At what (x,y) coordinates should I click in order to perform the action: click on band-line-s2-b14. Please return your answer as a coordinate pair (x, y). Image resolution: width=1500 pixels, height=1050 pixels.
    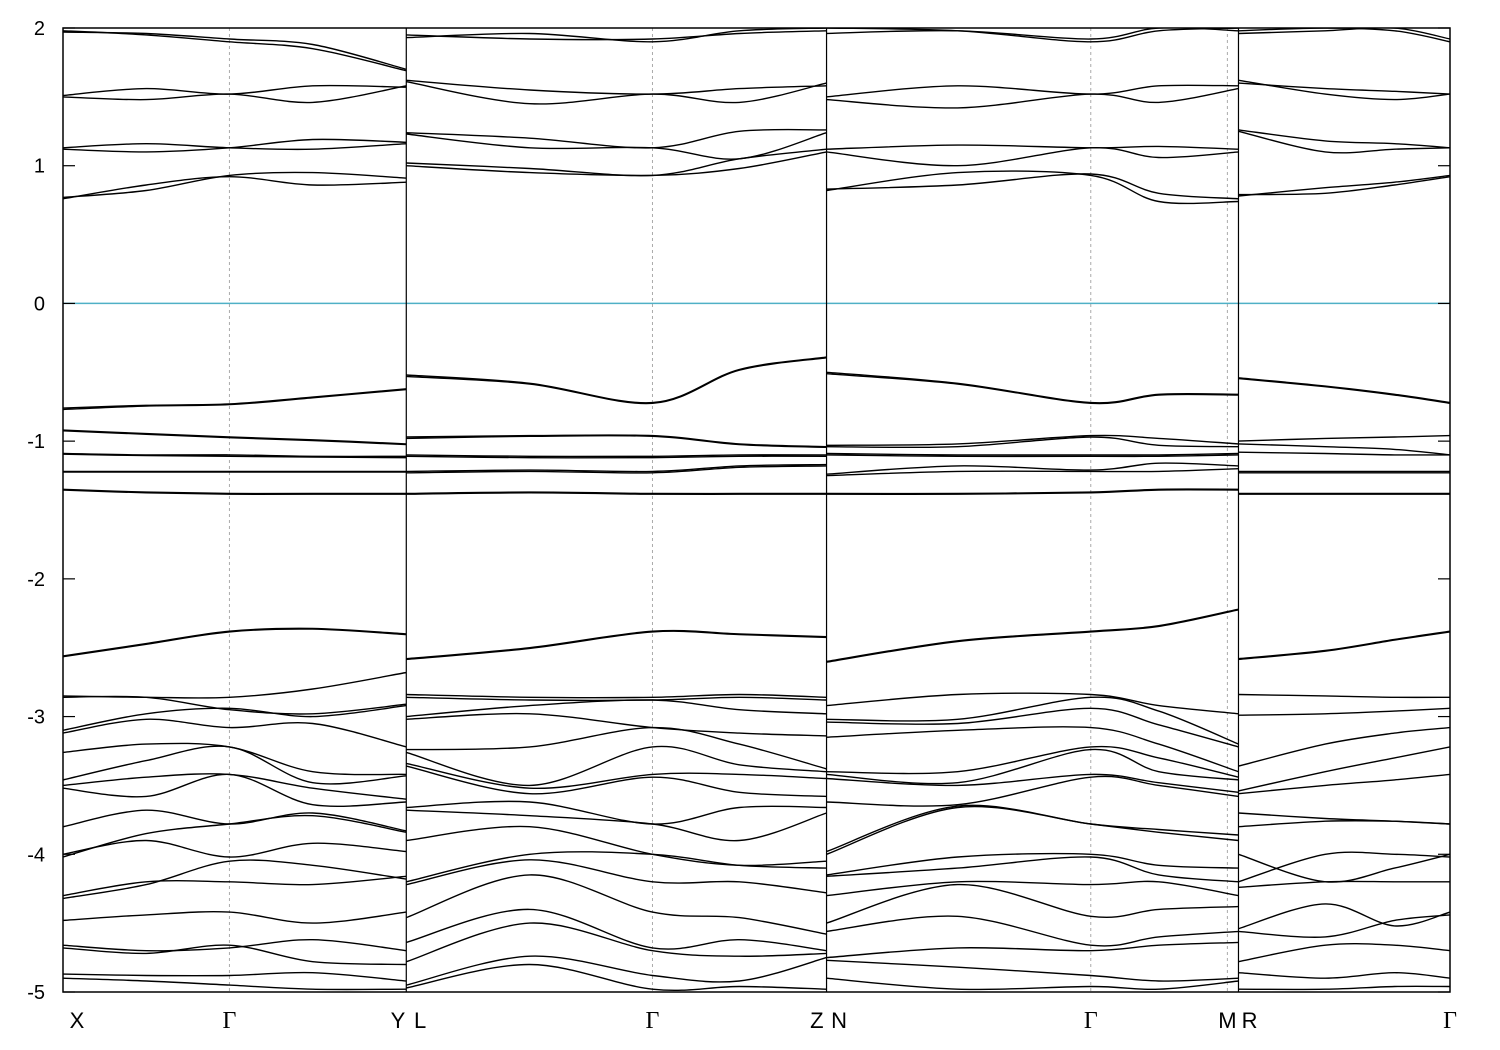
    Looking at the image, I should click on (1032, 468).